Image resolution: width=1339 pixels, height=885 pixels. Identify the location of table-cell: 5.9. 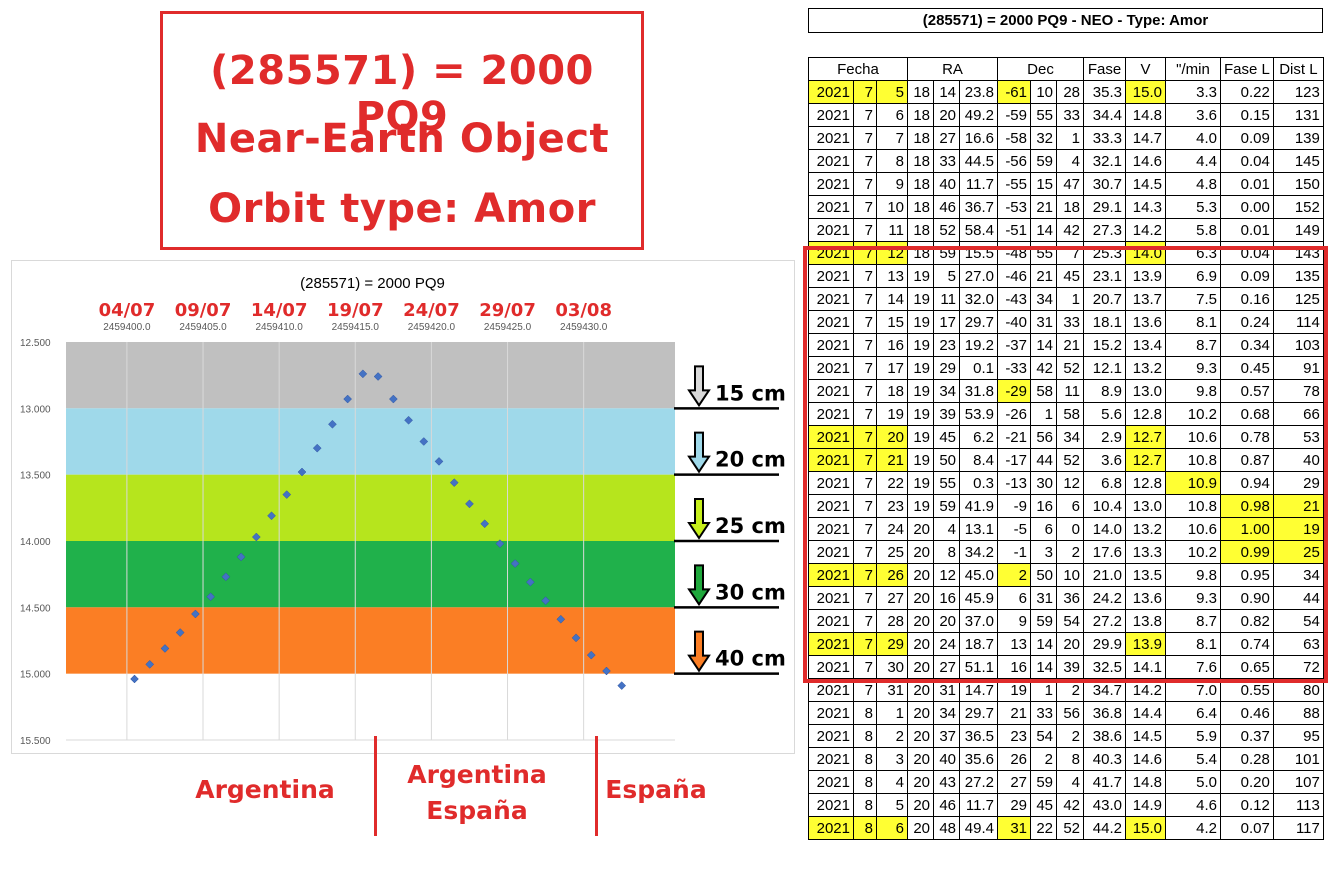
(1193, 736).